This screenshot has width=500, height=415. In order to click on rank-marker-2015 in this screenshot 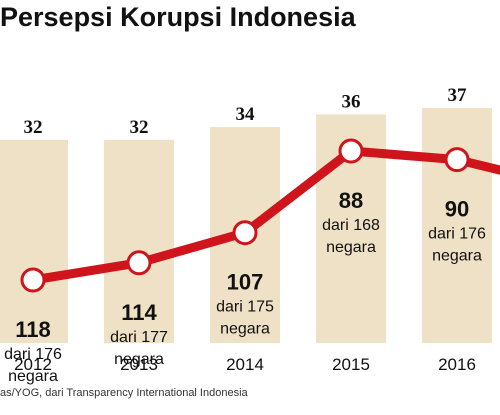, I will do `click(351, 151)`.